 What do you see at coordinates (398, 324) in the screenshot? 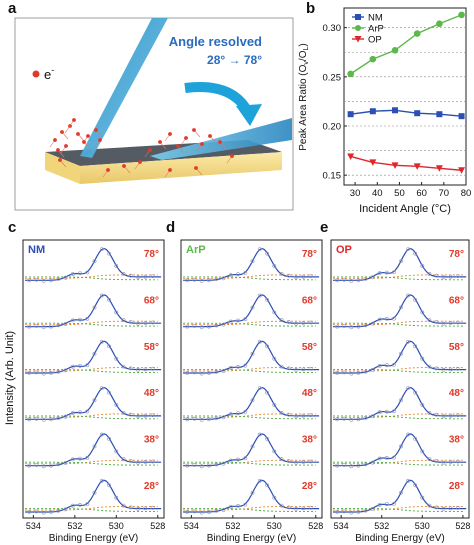
I see `component-fit` at bounding box center [398, 324].